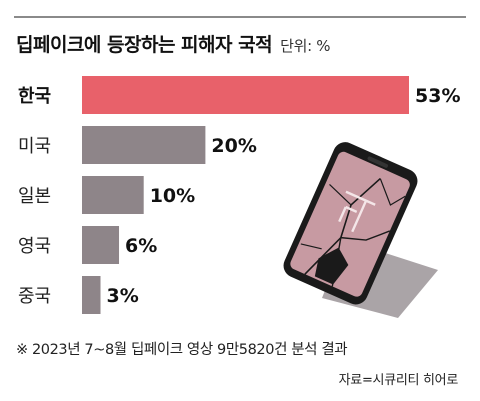 The width and height of the screenshot is (480, 401). What do you see at coordinates (34, 246) in the screenshot?
I see `category-label: 영국` at bounding box center [34, 246].